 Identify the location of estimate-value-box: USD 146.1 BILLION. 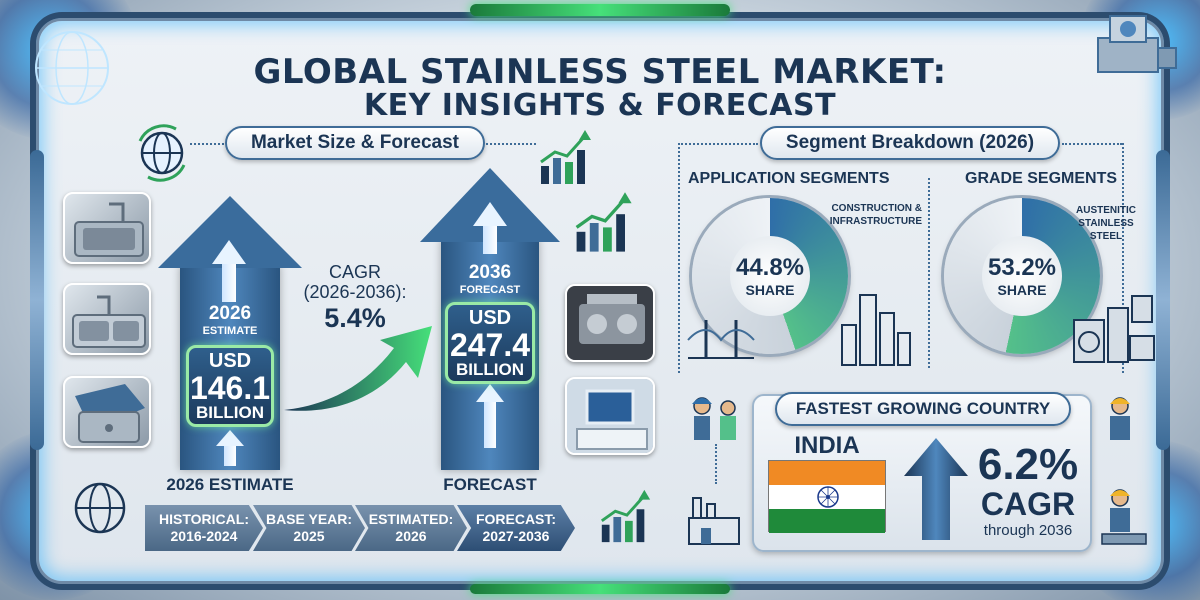
(230, 386).